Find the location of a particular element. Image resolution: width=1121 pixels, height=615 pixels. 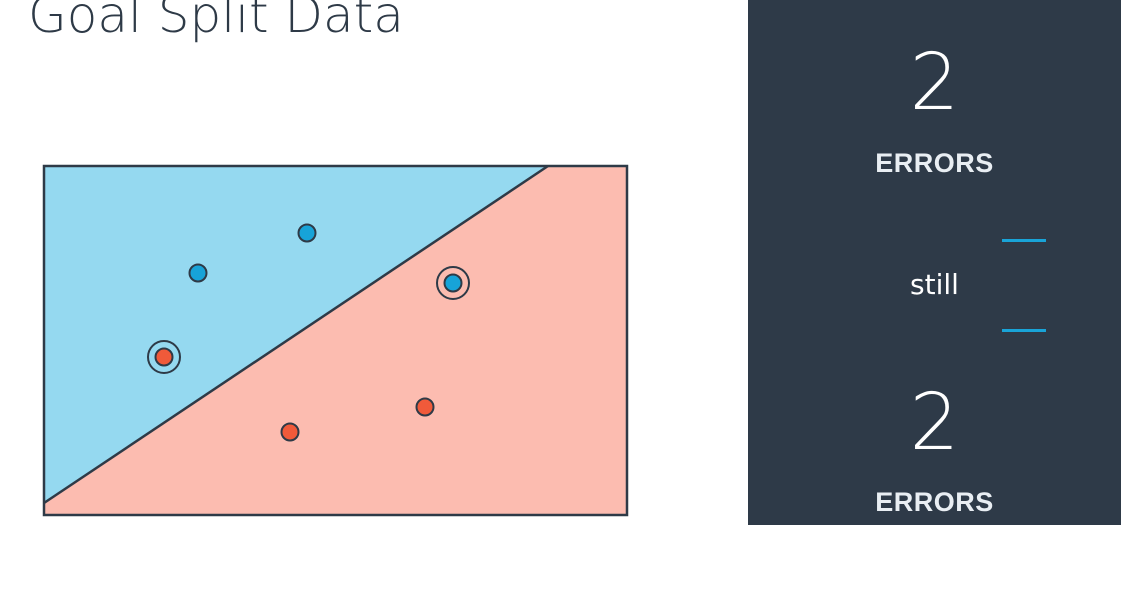

bottom-error-stat: 2 is located at coordinates (934, 423).